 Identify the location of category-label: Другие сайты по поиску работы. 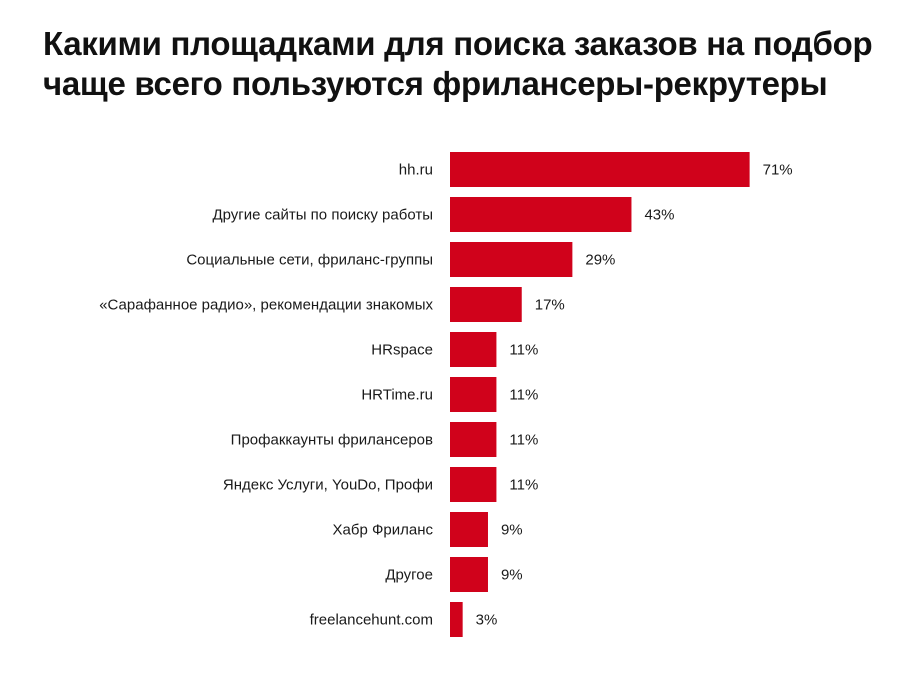
(322, 215).